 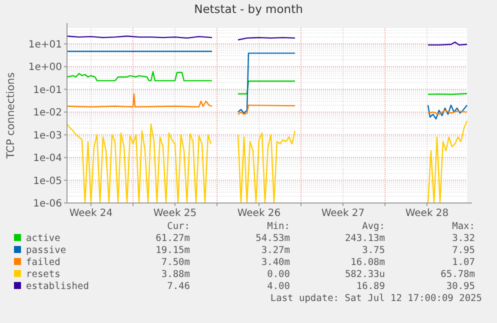 I want to click on y-tick-label: 1e-01, so click(x=47, y=90).